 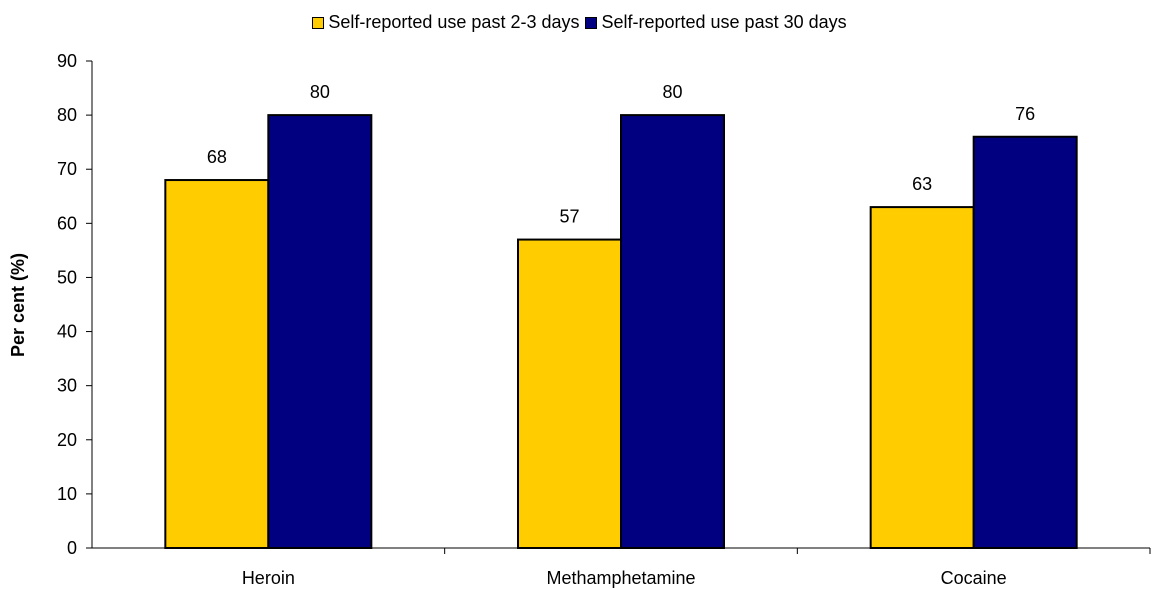 I want to click on y-tick-label: 0, so click(x=72, y=548).